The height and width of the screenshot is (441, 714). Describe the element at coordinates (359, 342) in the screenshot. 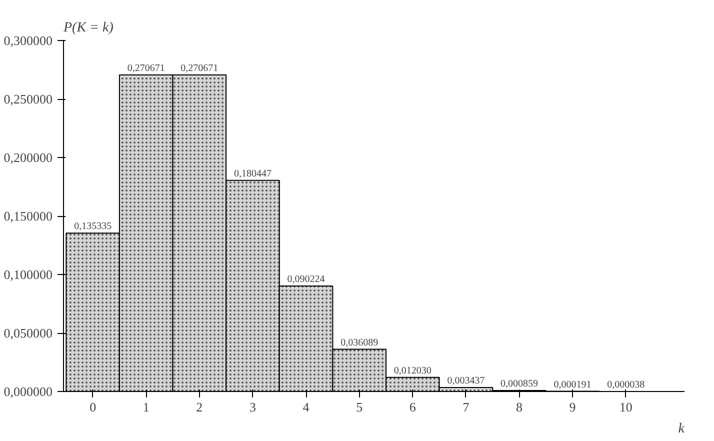

I see `data-label: 0,036089` at that location.